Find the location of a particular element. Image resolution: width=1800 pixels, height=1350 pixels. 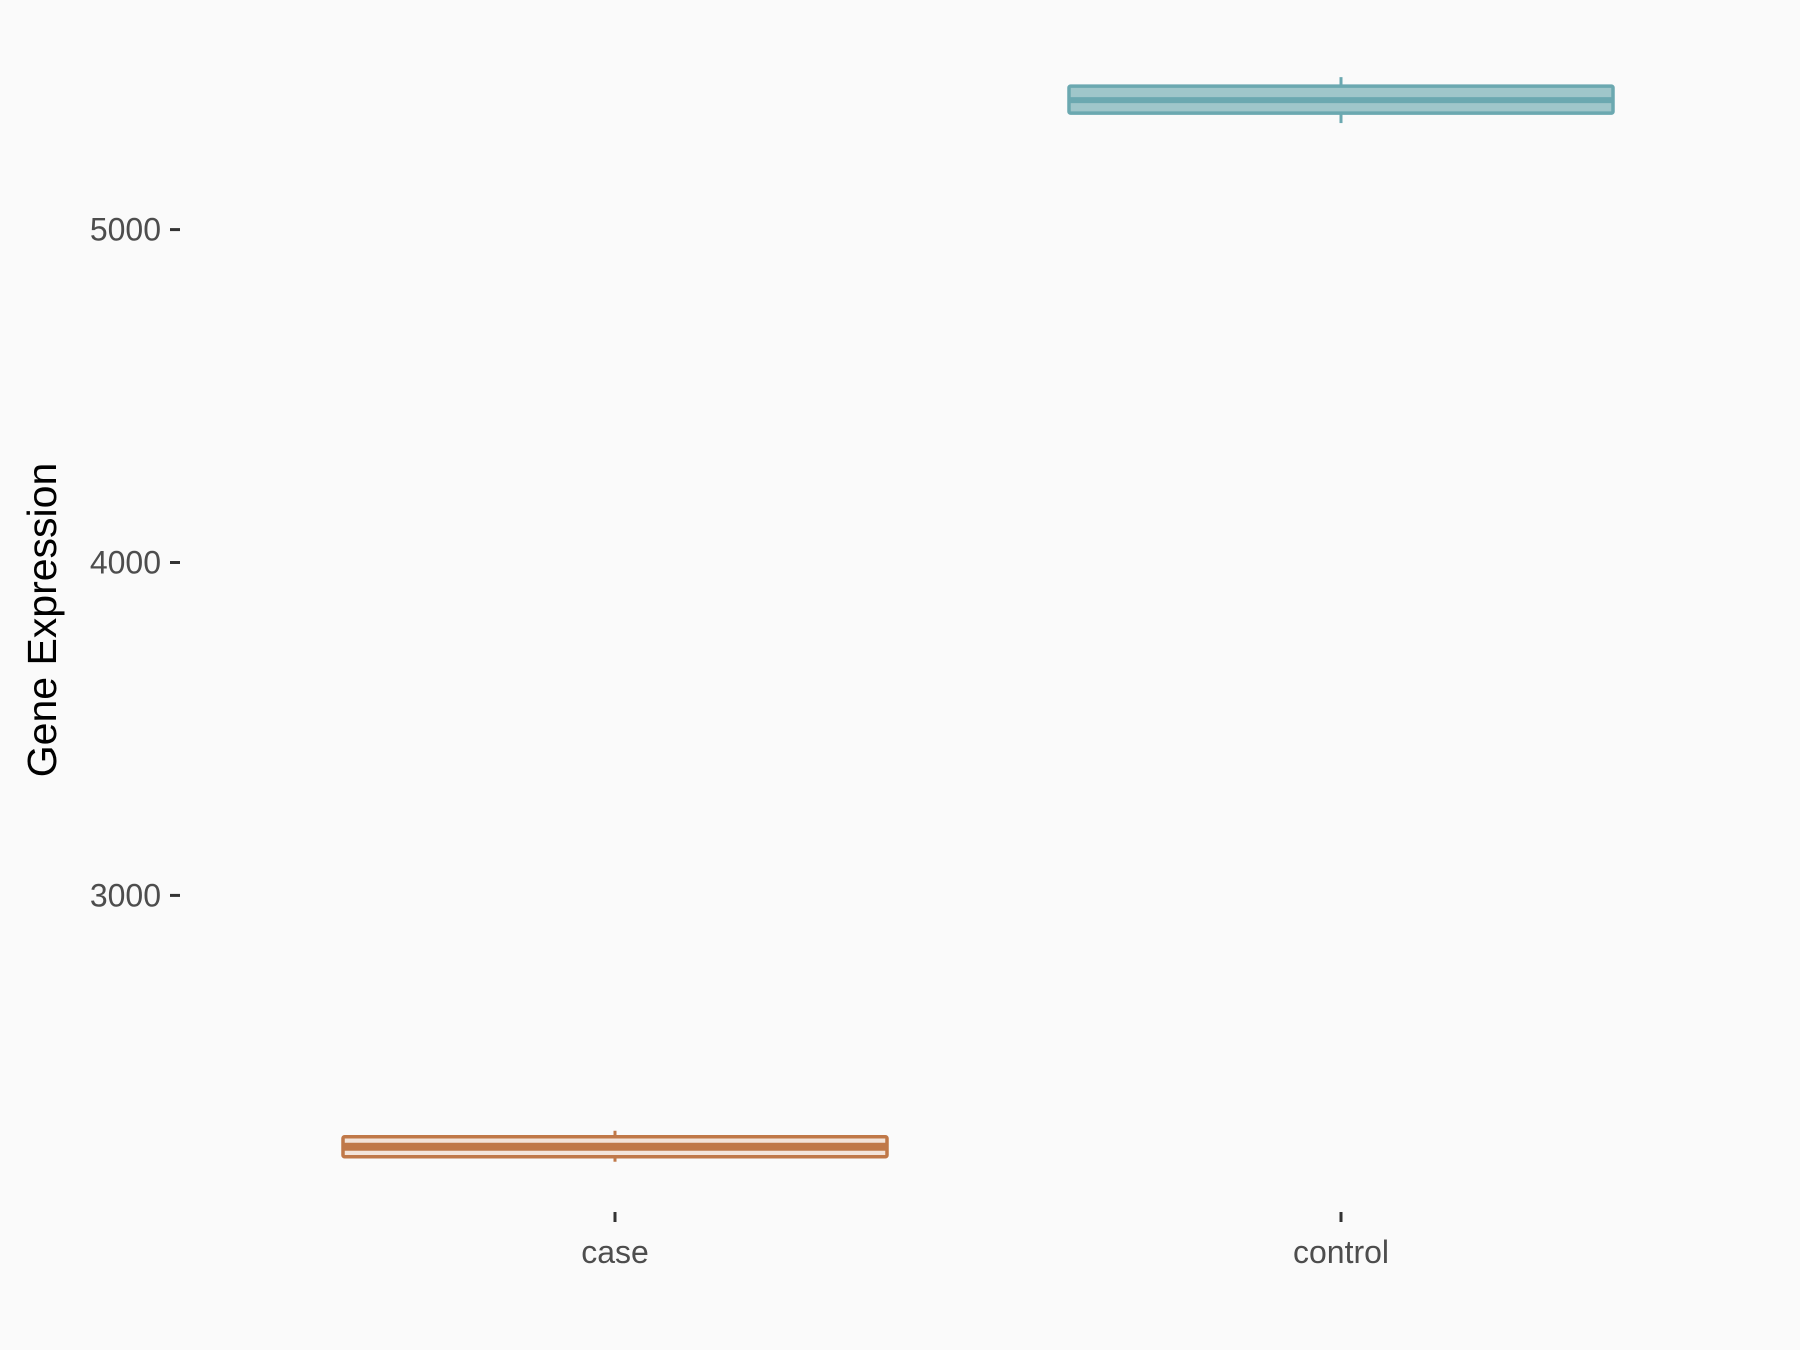

x-axis: case control is located at coordinates (985, 1241).